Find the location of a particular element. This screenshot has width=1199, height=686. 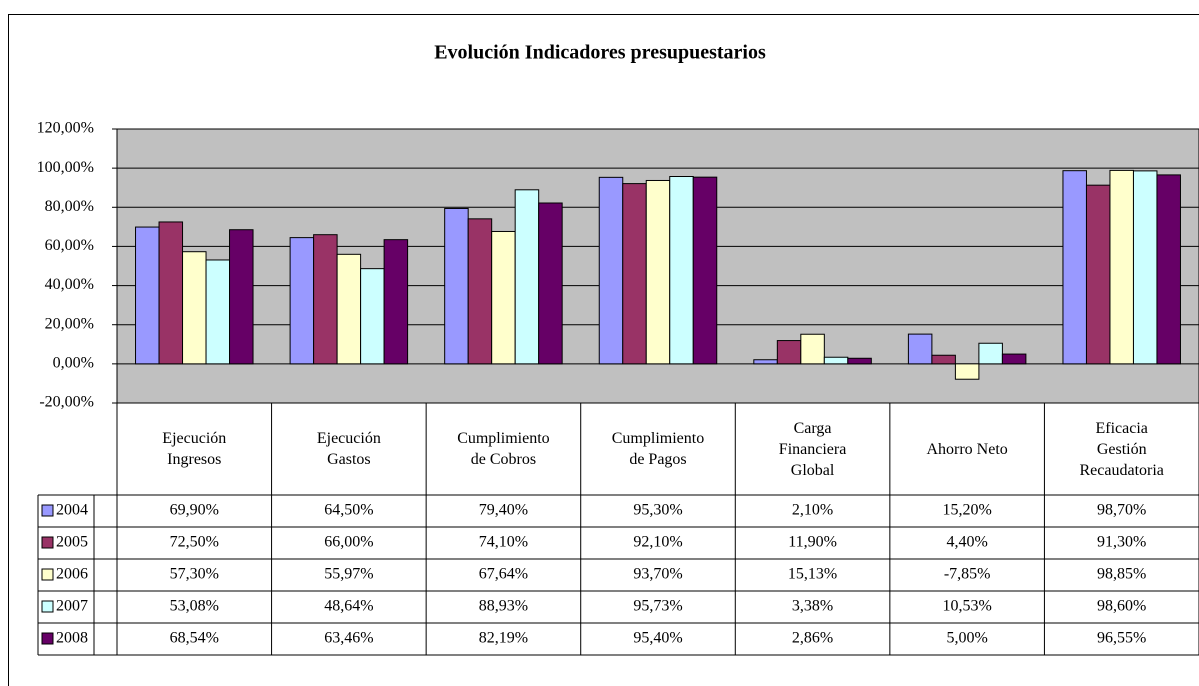

value-label: 66,00% is located at coordinates (348, 542).